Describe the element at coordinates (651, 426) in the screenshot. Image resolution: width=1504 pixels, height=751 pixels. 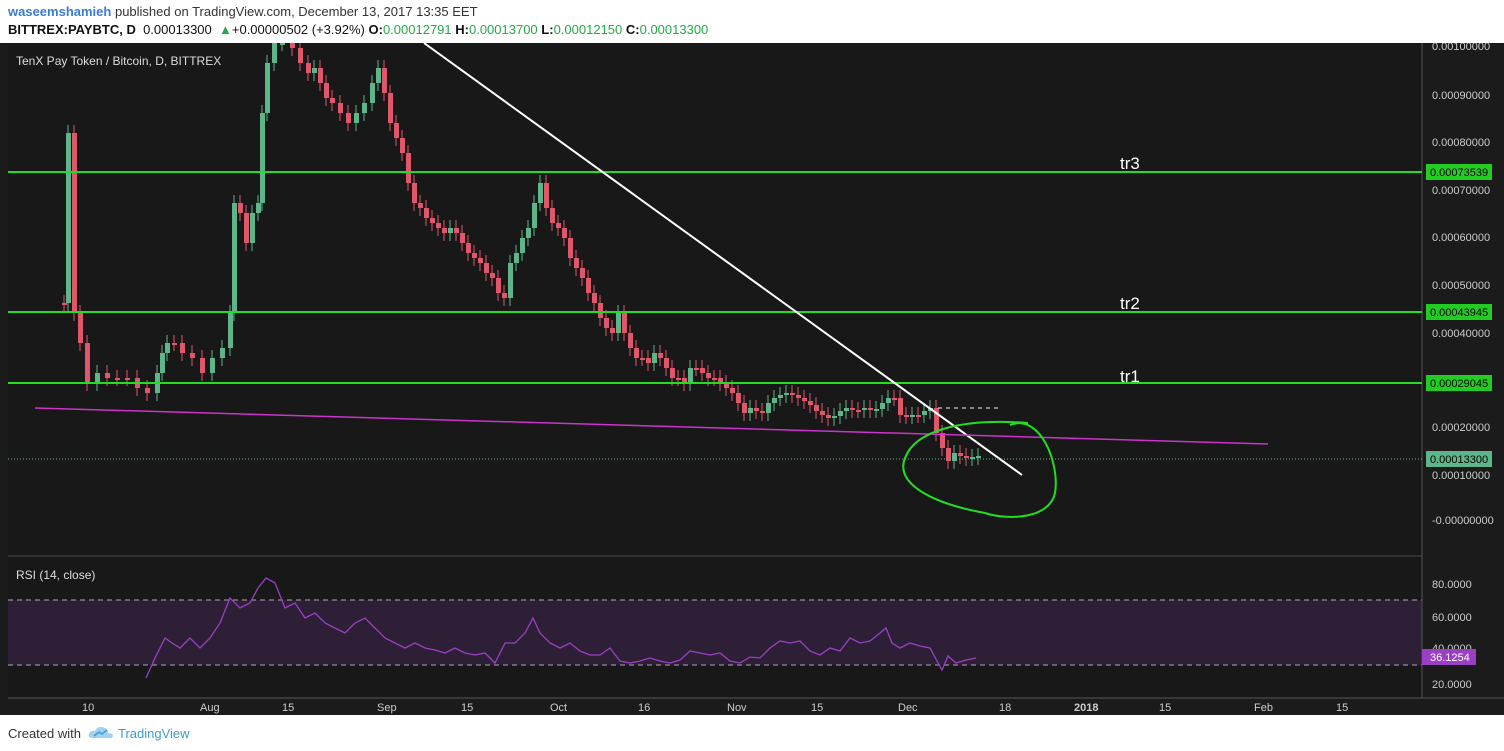
I see `support-trend-line` at that location.